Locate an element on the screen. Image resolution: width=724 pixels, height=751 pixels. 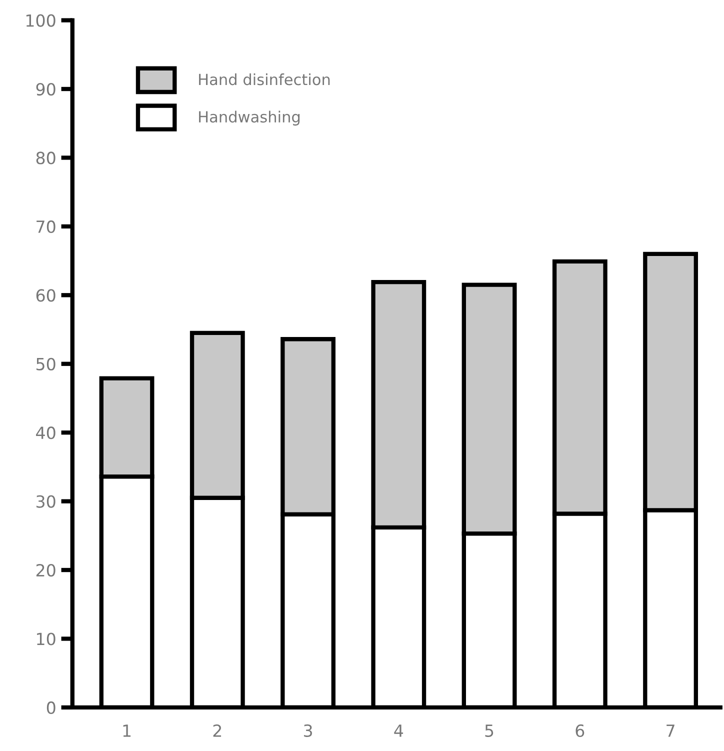
legend-label: Handwashing is located at coordinates (249, 118).